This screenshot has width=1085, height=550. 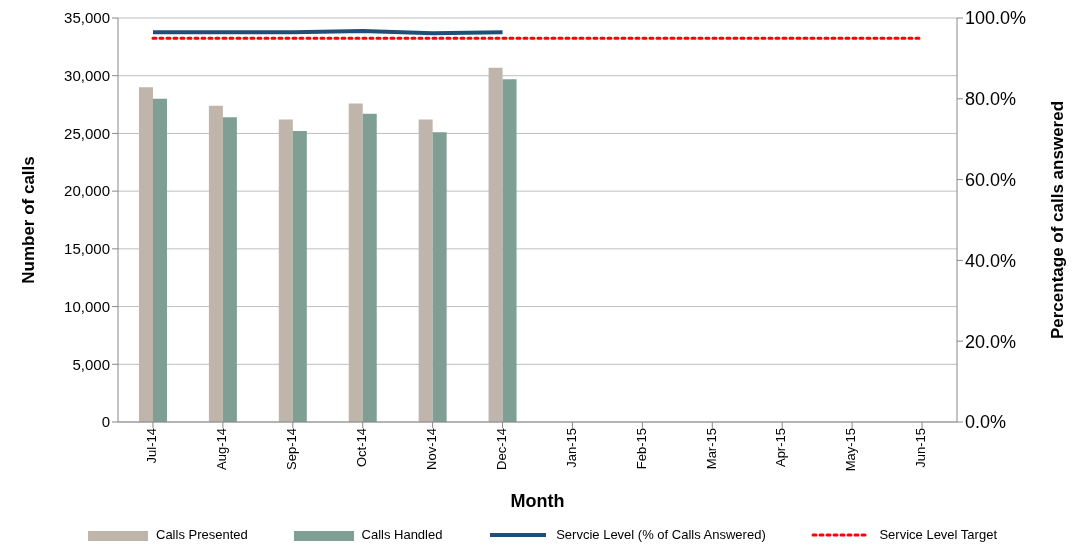 I want to click on x-tick-label: Jun-15, so click(x=921, y=448).